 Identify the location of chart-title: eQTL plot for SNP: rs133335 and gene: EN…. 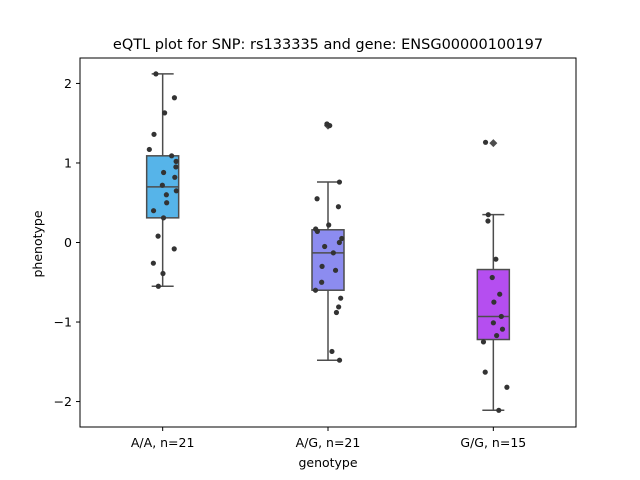
(328, 45).